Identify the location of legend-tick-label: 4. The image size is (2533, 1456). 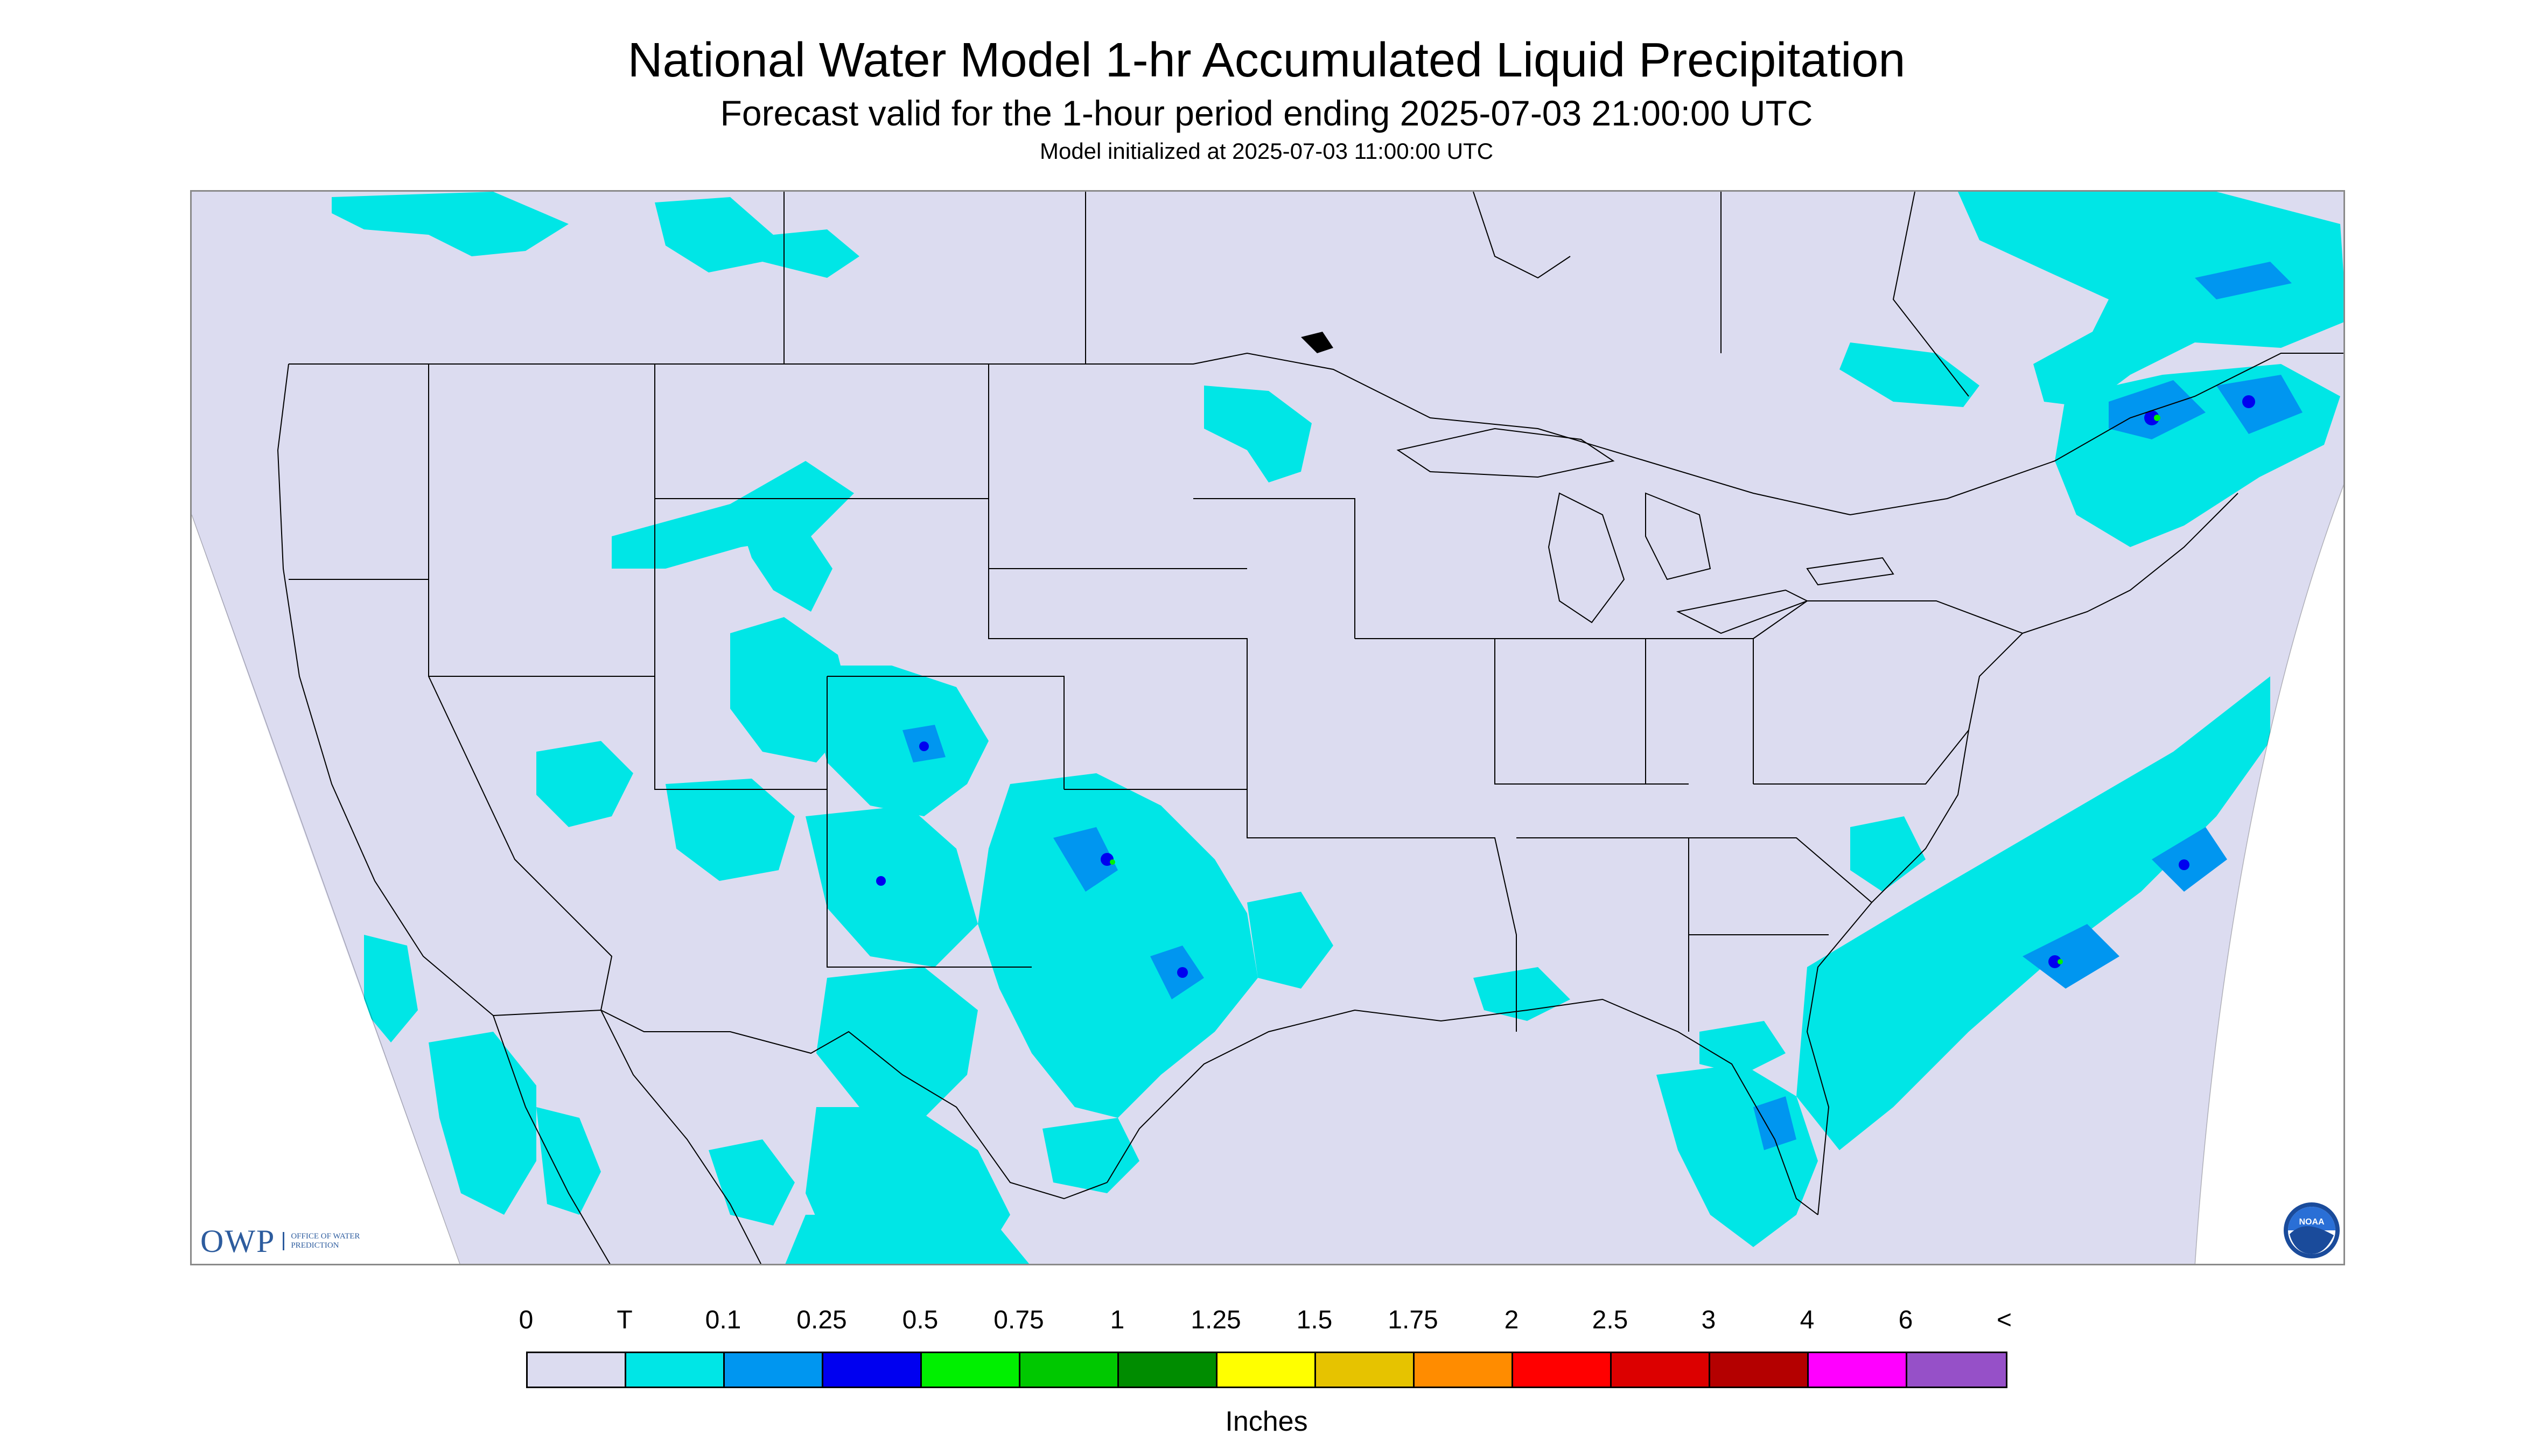
(1807, 1320).